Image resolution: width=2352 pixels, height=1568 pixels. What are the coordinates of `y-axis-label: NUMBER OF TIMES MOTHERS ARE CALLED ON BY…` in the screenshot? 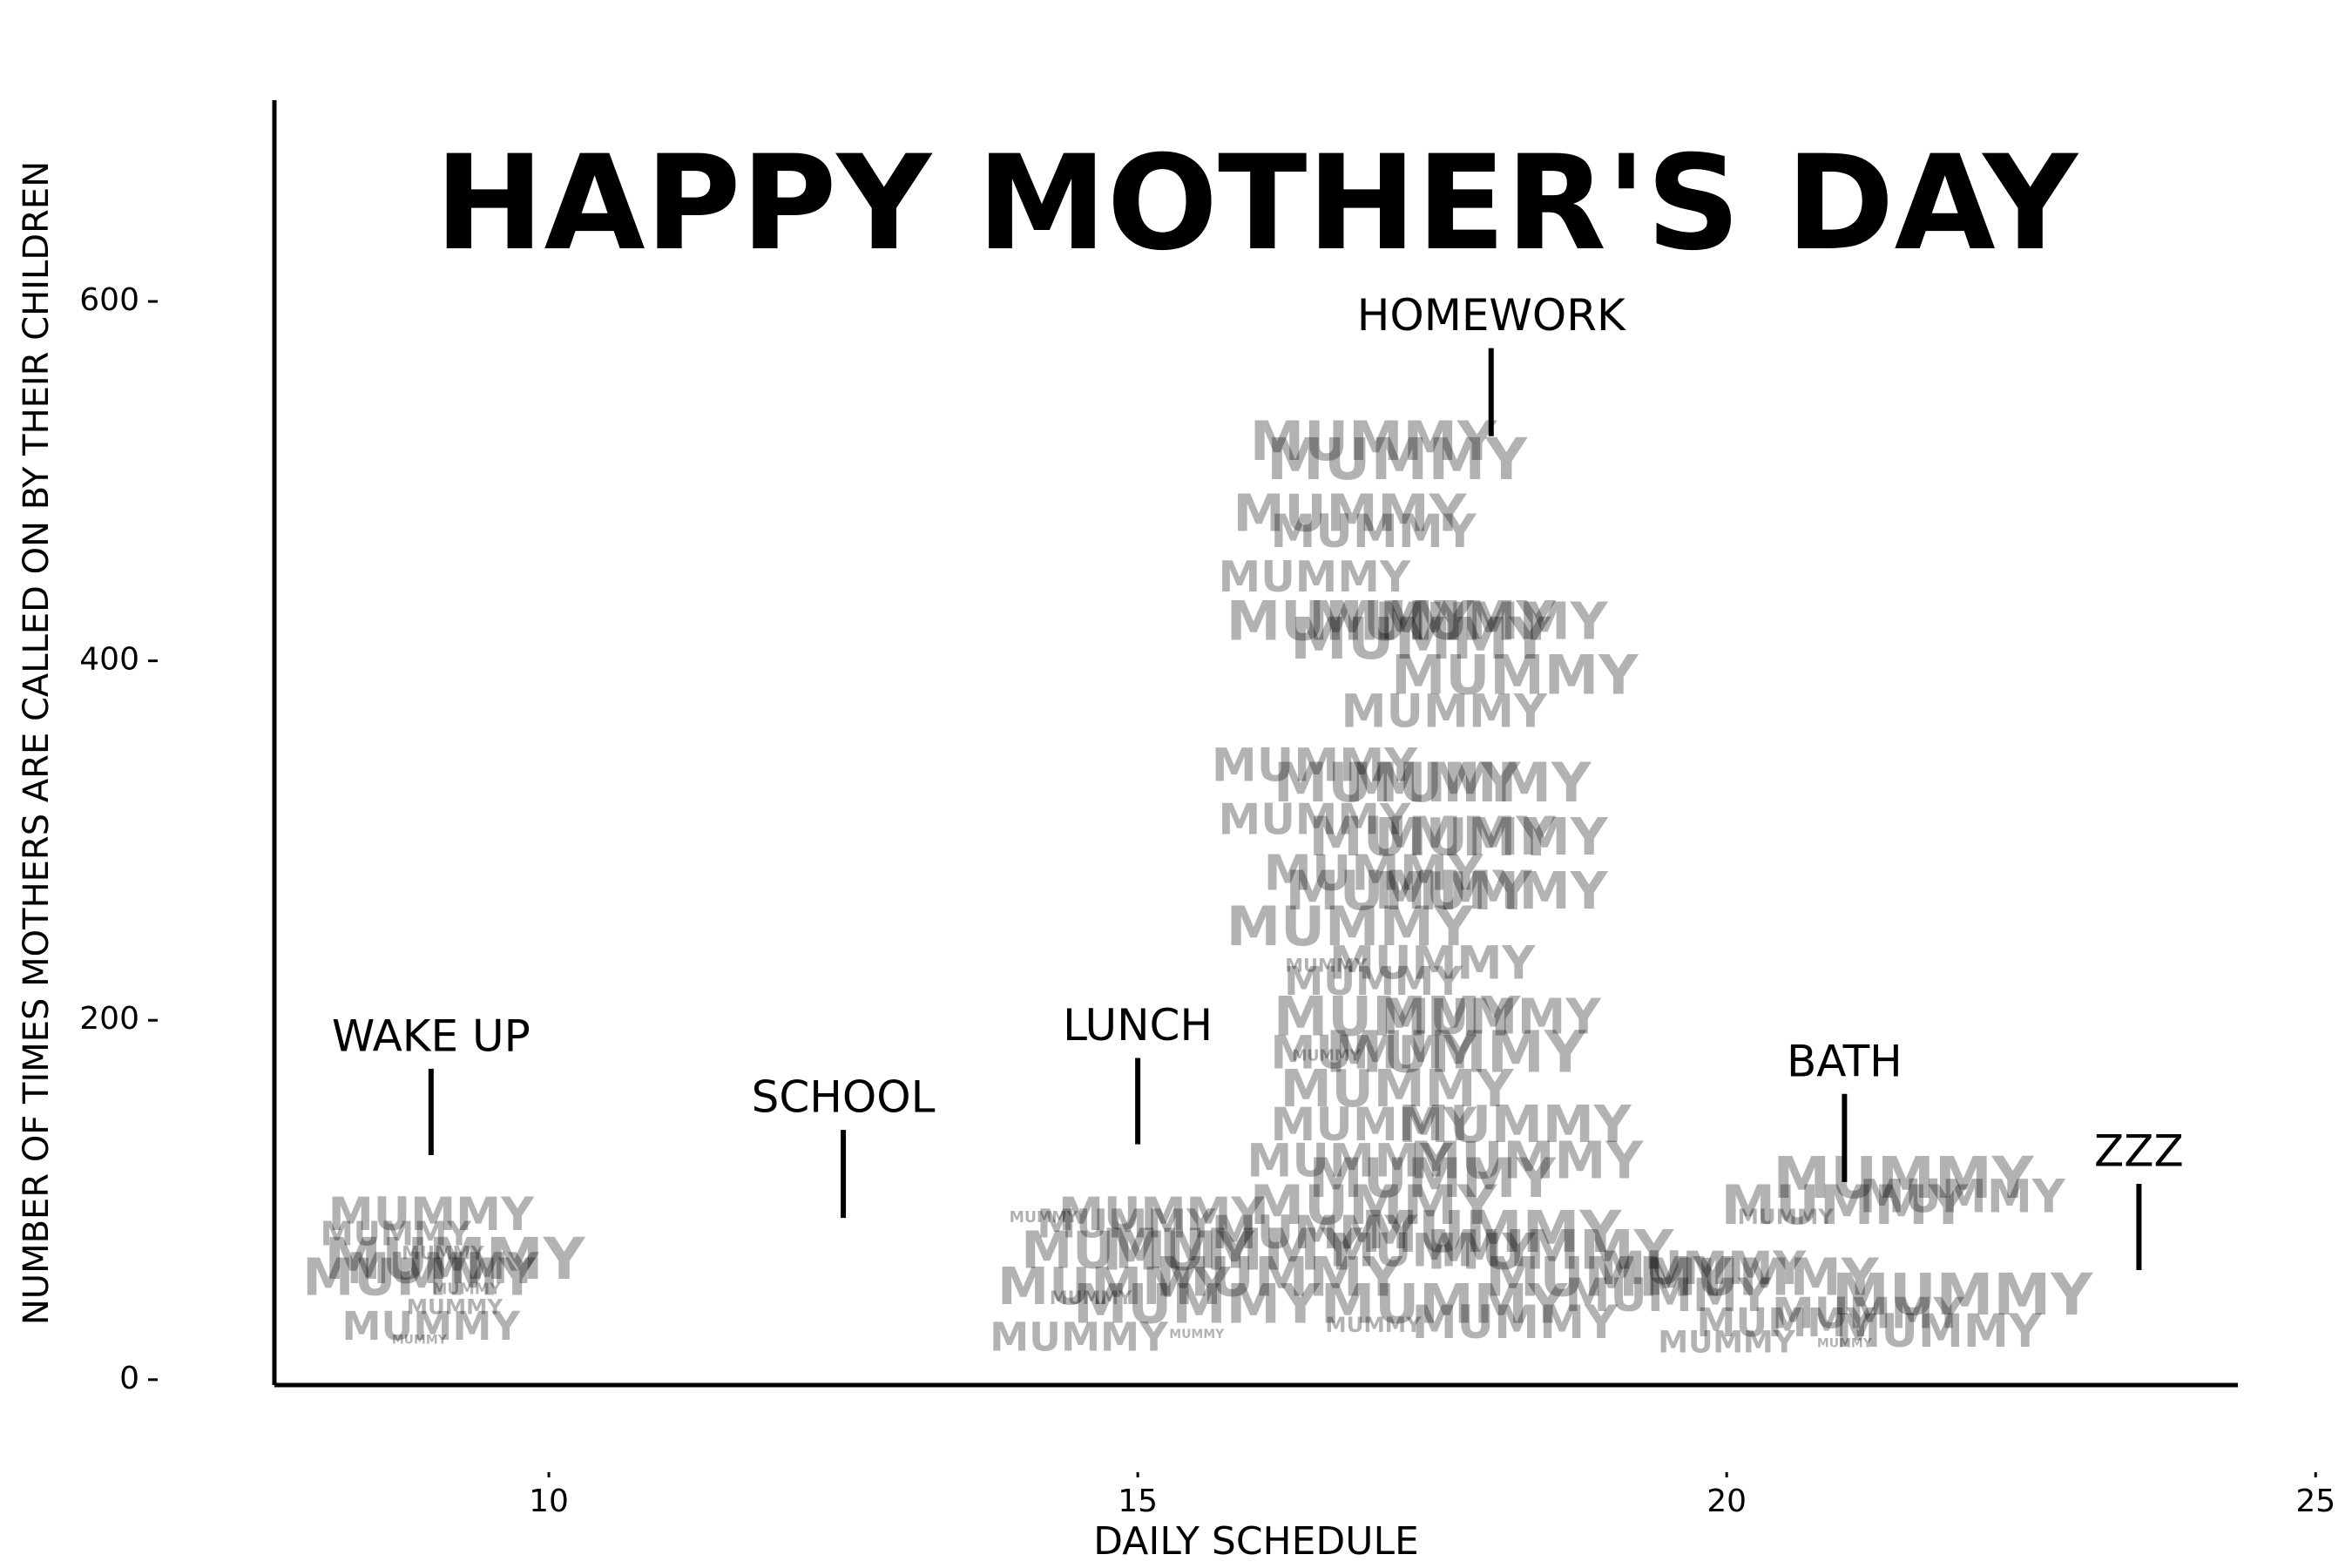 It's located at (37, 743).